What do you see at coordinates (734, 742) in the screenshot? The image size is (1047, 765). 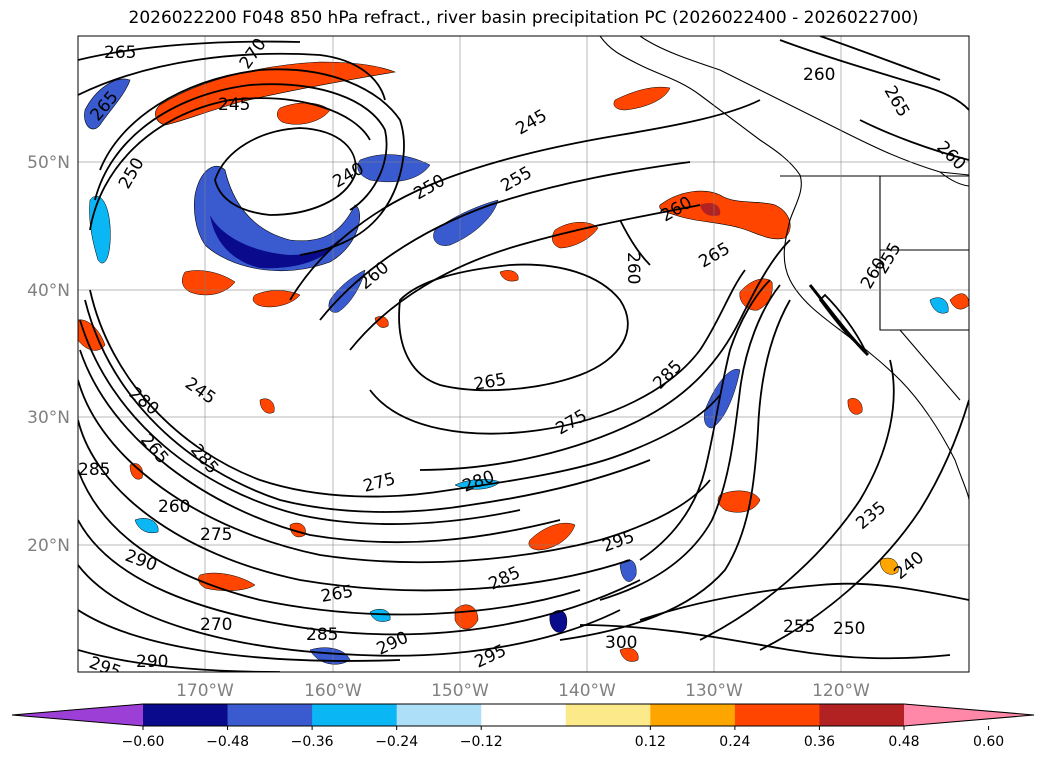 I see `colorbar-tick-label: 0.24` at bounding box center [734, 742].